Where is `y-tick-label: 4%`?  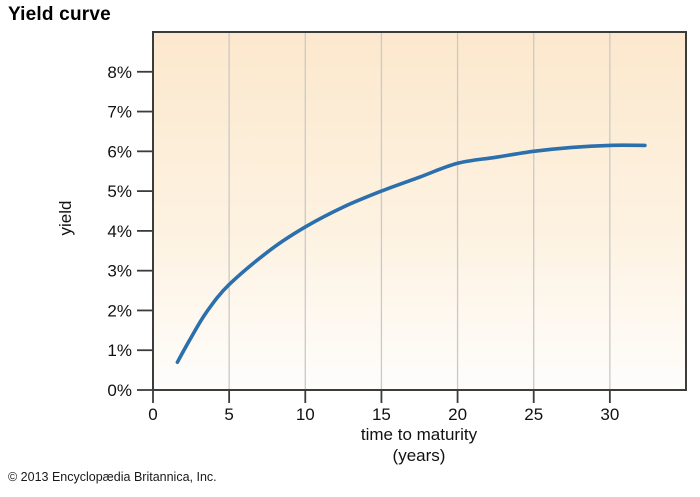
y-tick-label: 4% is located at coordinates (119, 231).